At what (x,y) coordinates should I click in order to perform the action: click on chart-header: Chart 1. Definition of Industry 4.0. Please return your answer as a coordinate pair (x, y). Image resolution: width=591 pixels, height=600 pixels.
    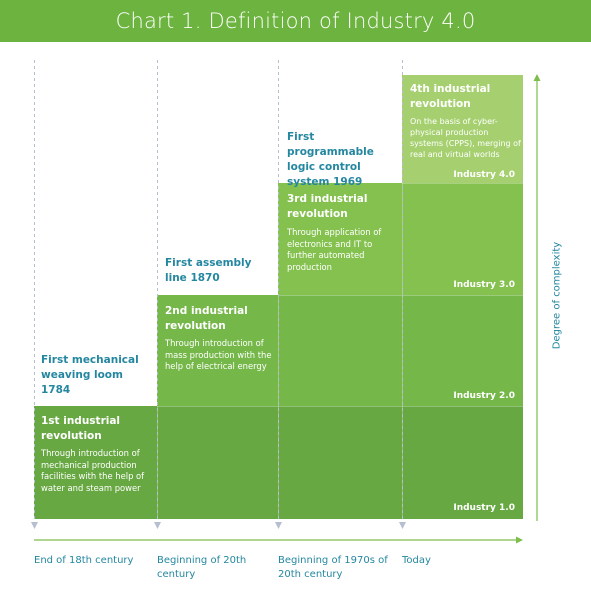
    Looking at the image, I should click on (295, 21).